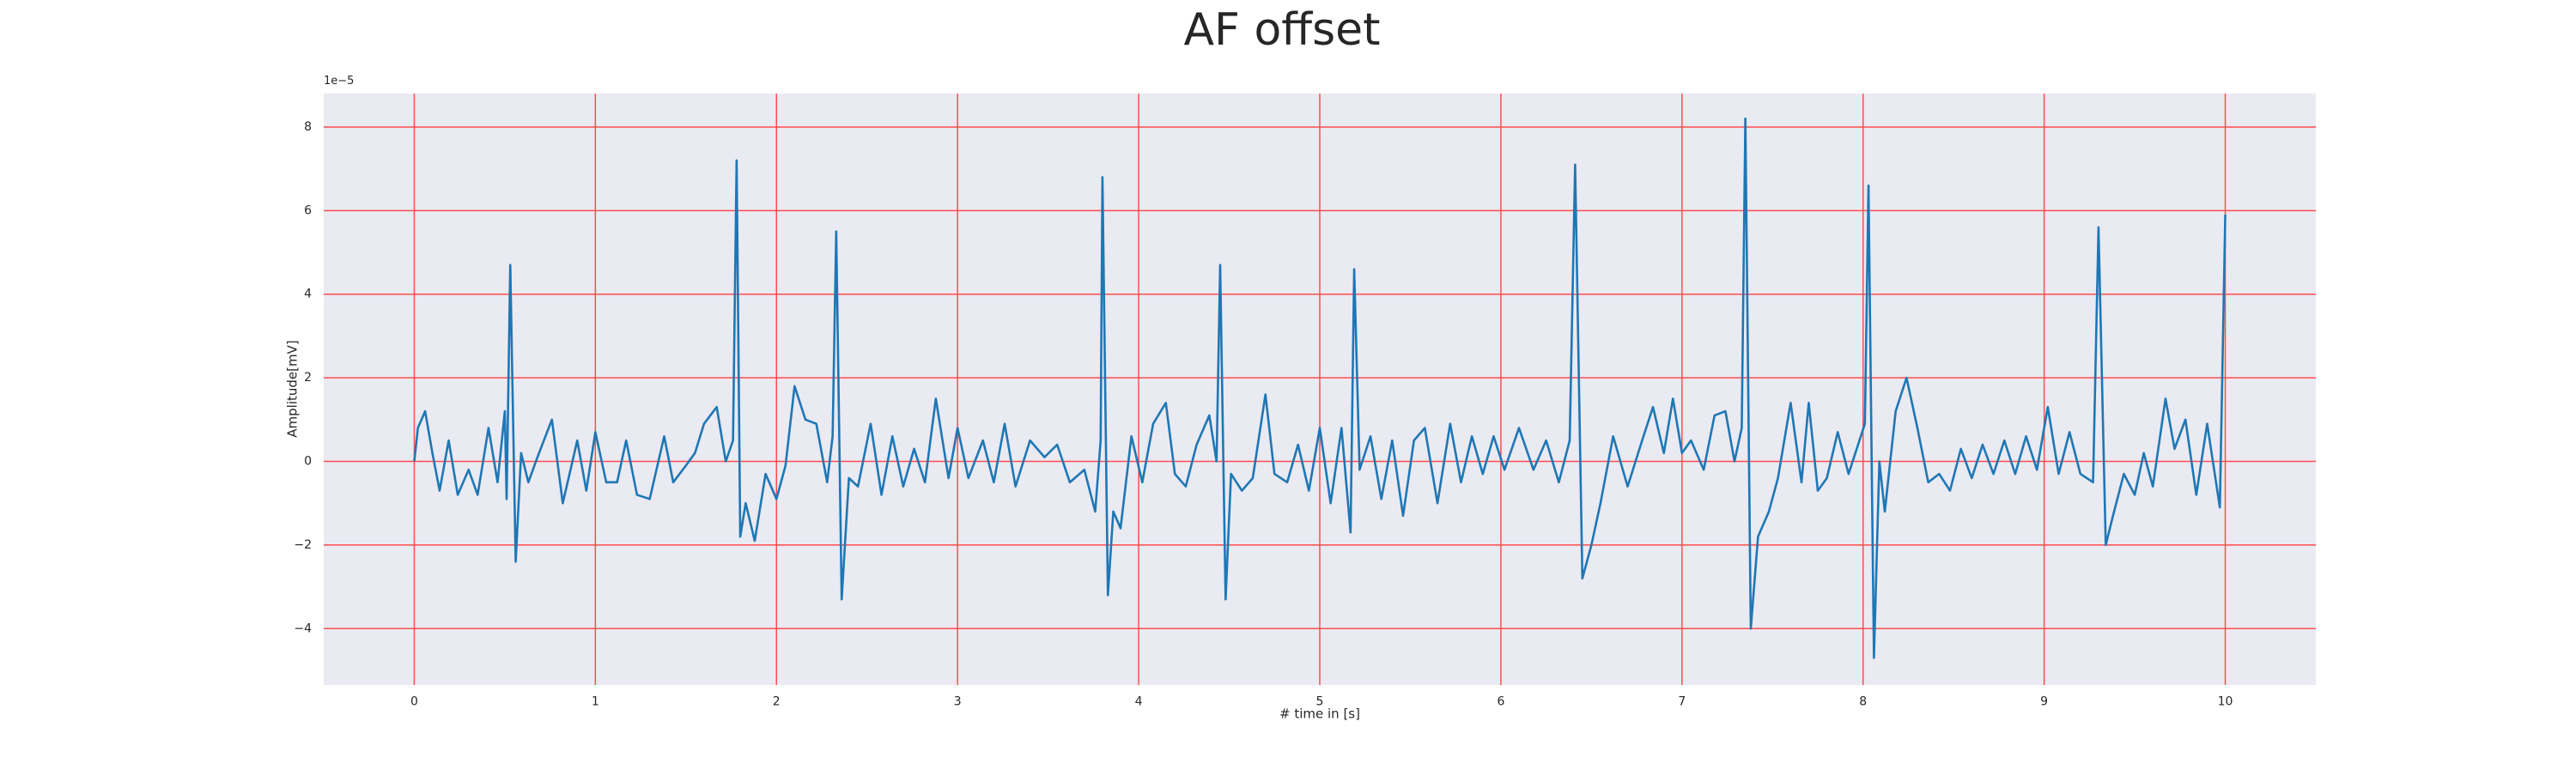  I want to click on y-tick-label: 8, so click(308, 127).